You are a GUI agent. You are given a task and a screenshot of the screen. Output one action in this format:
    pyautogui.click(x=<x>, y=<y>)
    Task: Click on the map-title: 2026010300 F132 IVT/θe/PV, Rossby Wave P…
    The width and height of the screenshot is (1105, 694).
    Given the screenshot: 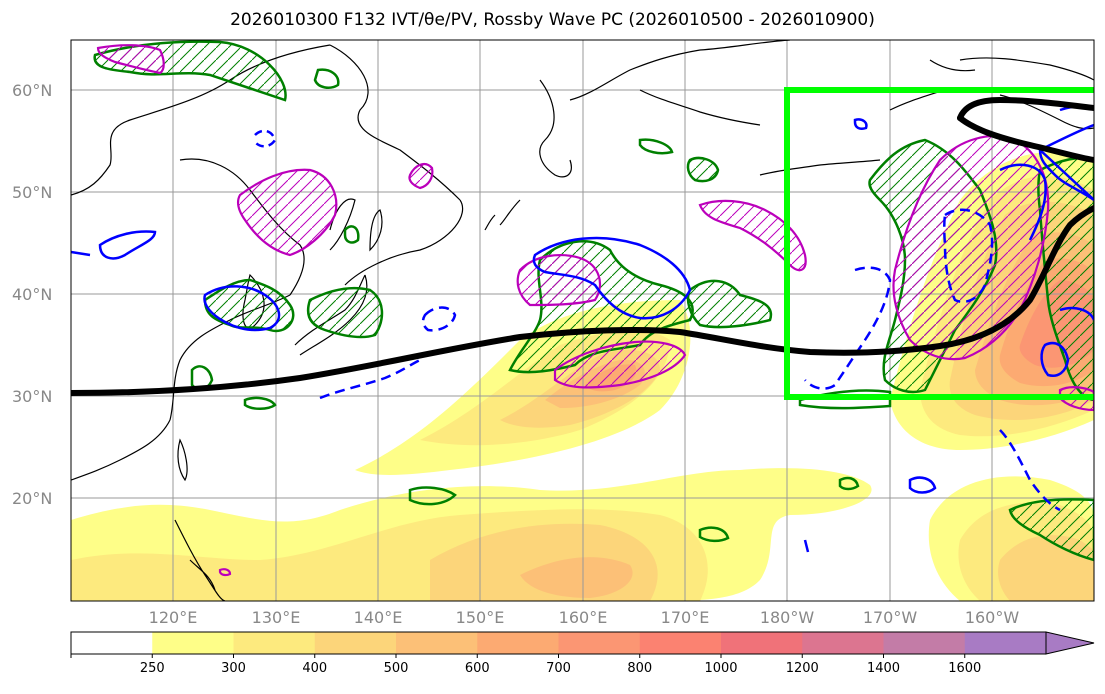 What is the action you would take?
    pyautogui.click(x=552, y=20)
    